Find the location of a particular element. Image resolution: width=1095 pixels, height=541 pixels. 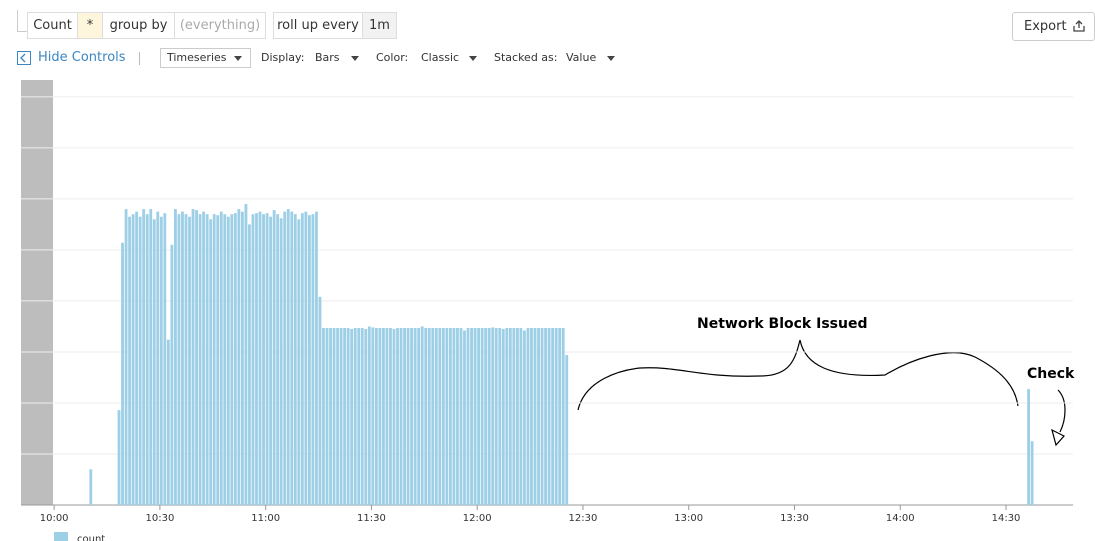

arrow is located at coordinates (1058, 418).